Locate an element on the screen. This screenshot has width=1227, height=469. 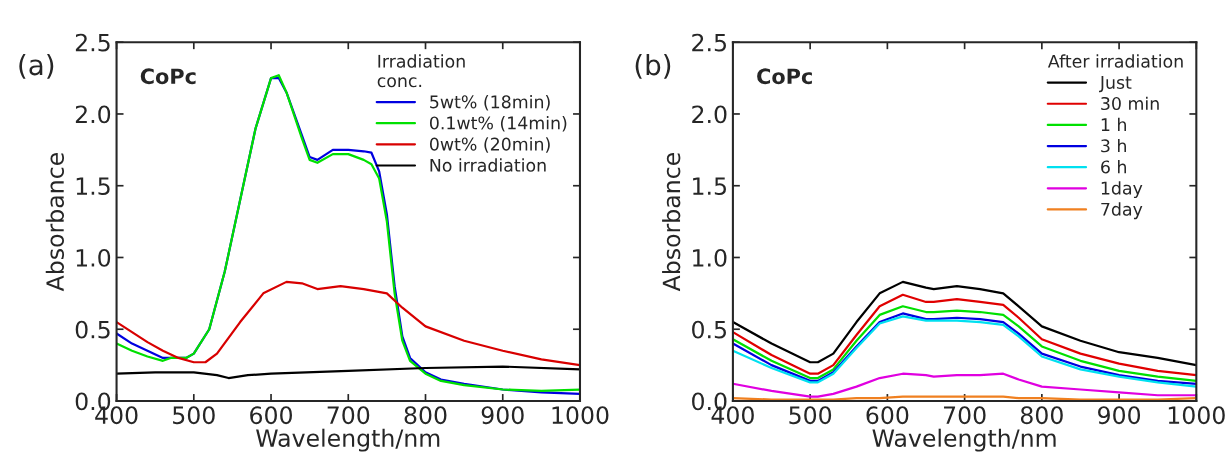
legend-label: 0.1wt% (14min) is located at coordinates (498, 124).